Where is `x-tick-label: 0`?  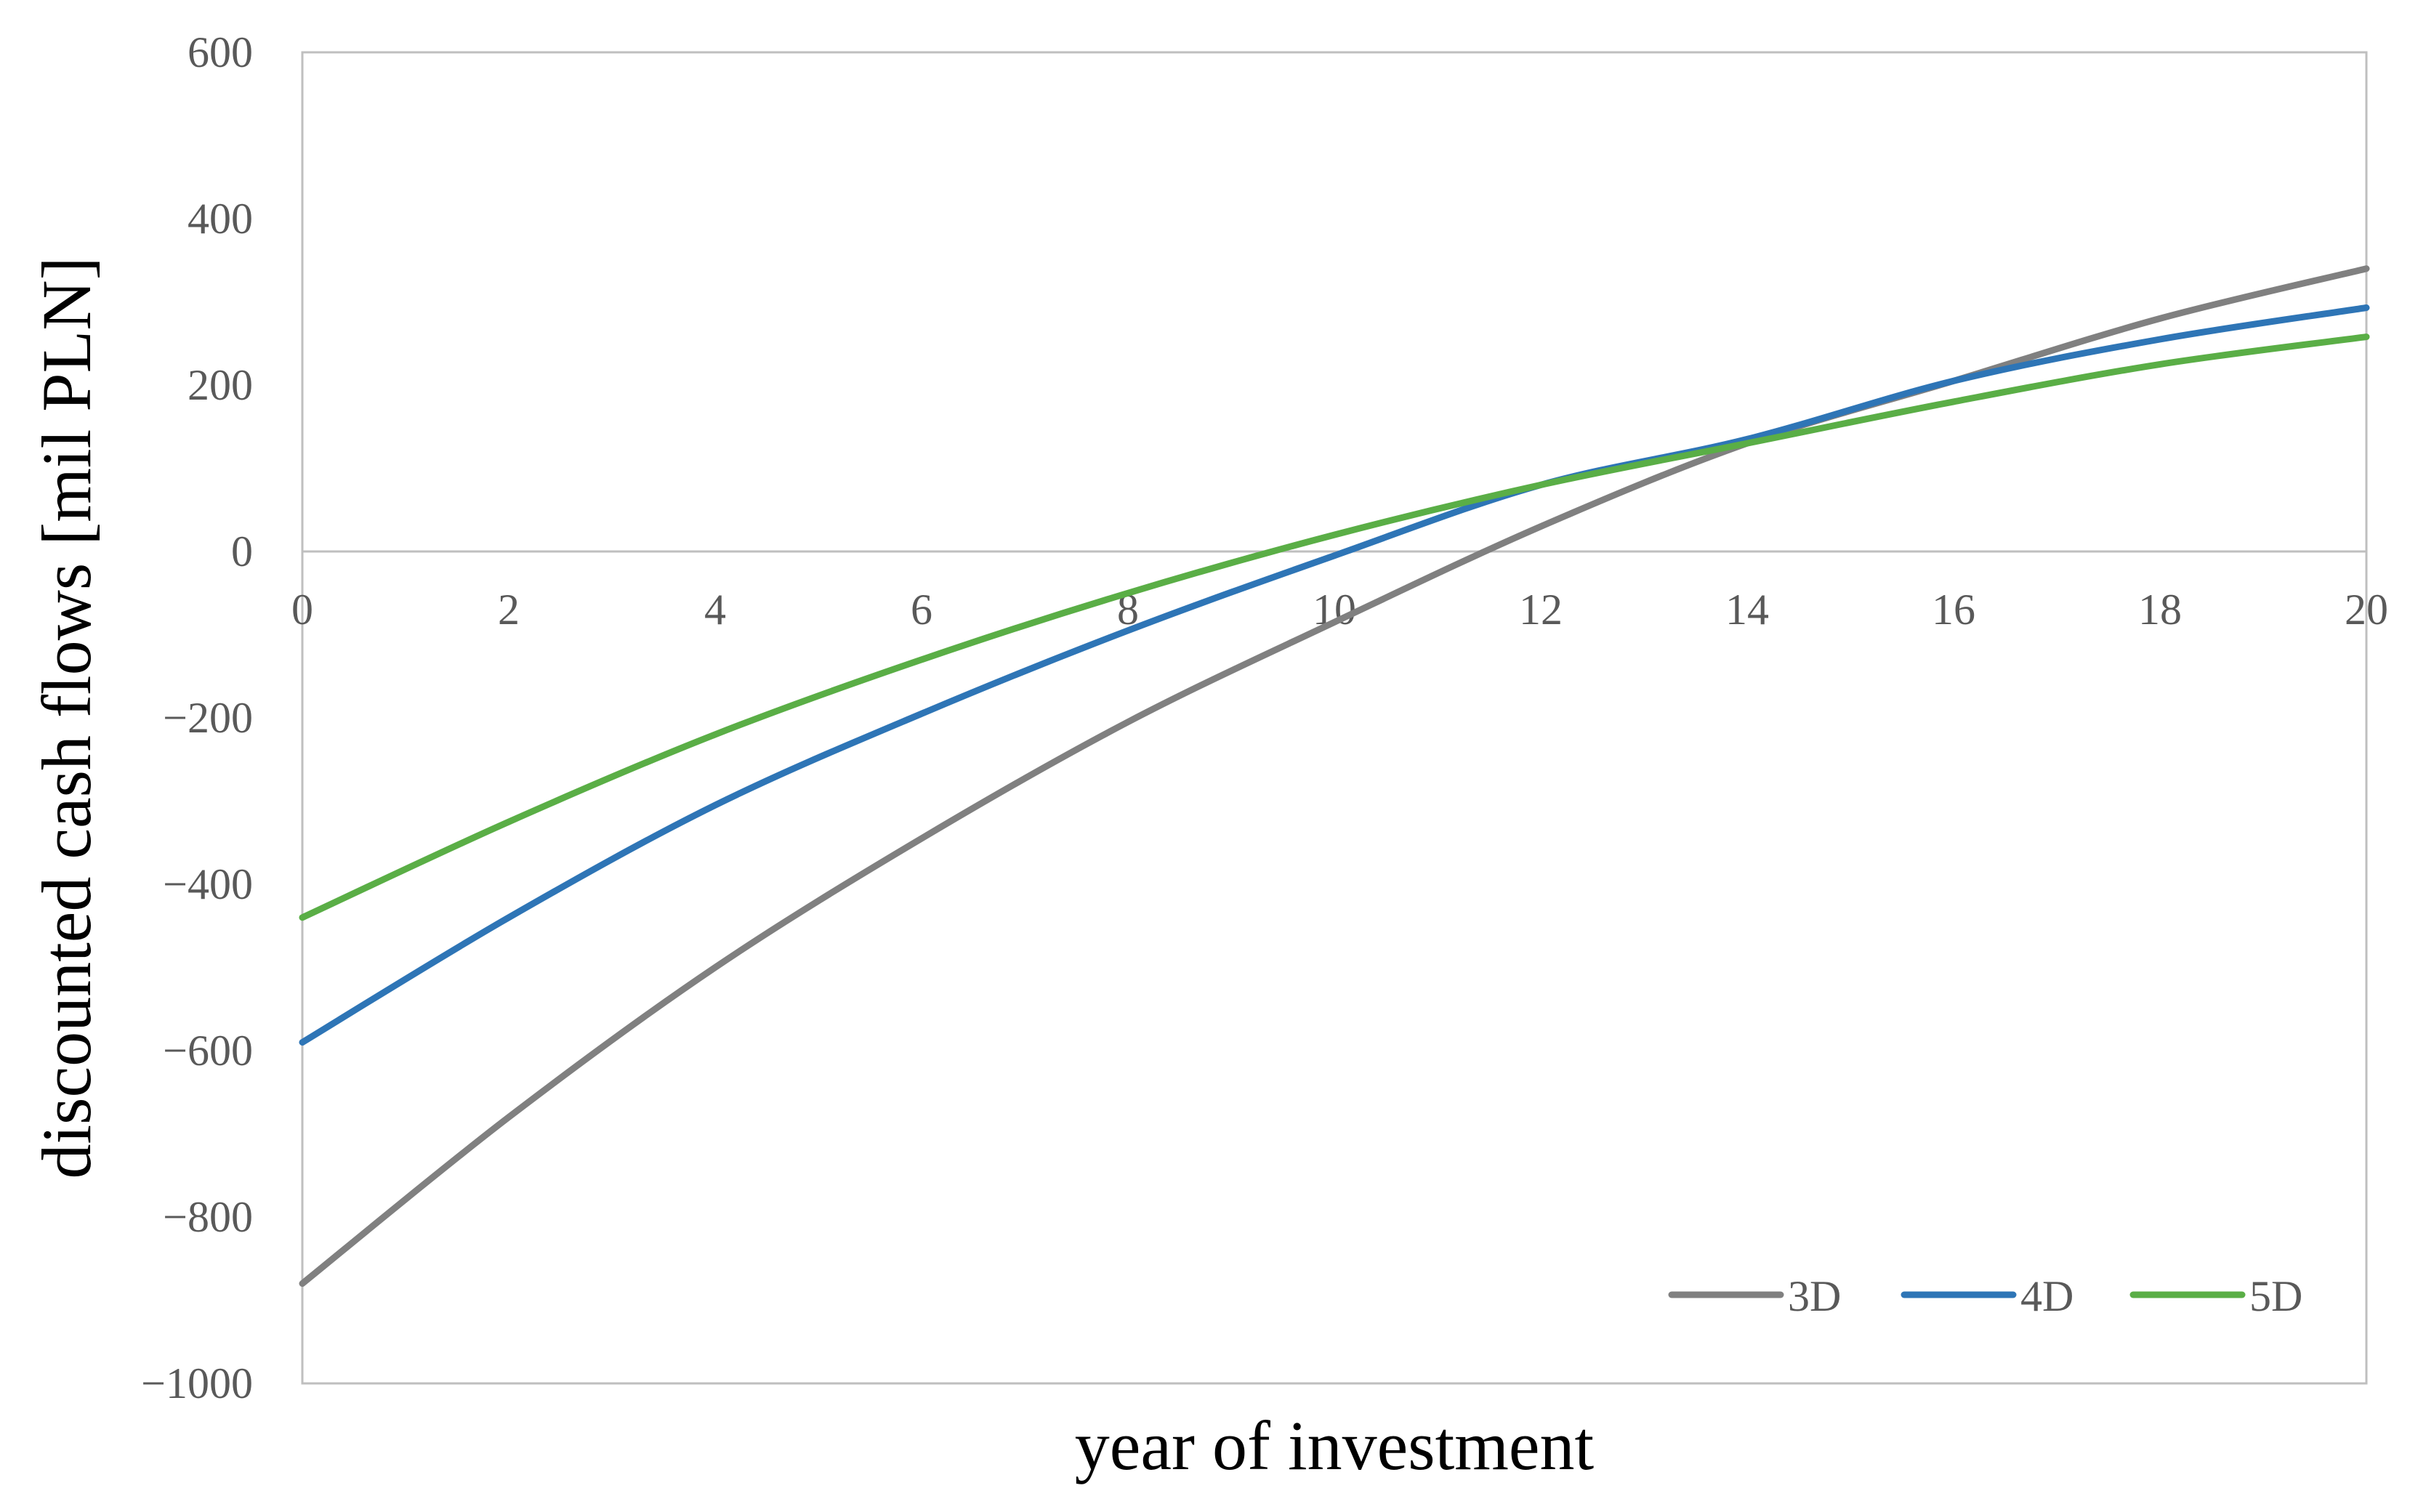 x-tick-label: 0 is located at coordinates (302, 610).